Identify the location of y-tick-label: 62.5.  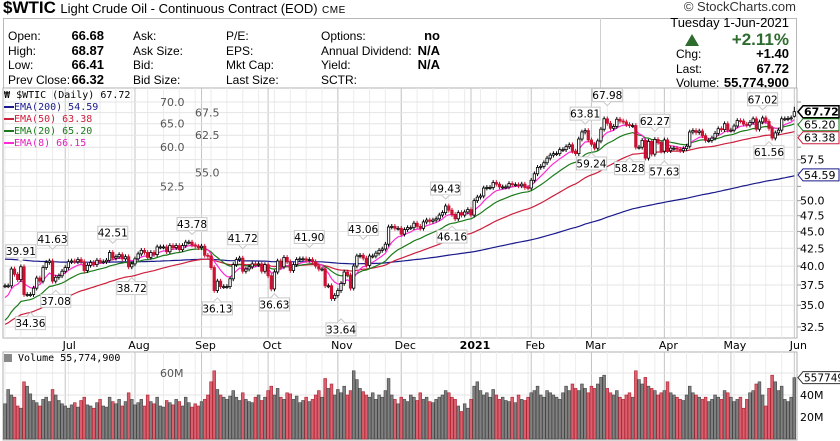
(207, 135).